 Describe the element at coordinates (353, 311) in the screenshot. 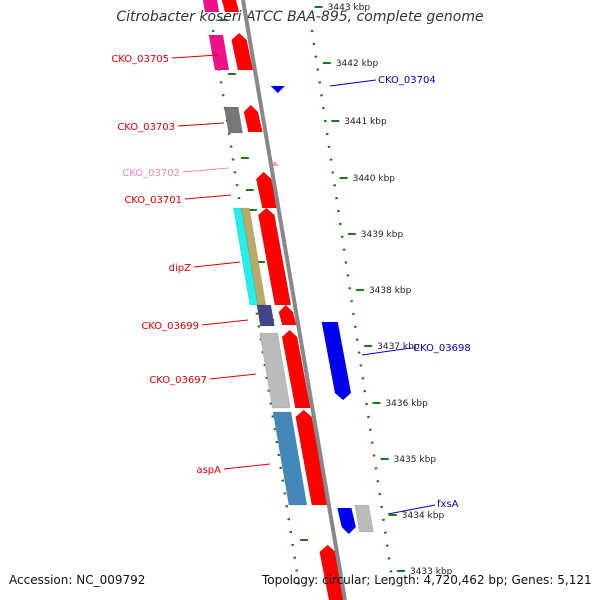

I see `outer-guide-line` at that location.